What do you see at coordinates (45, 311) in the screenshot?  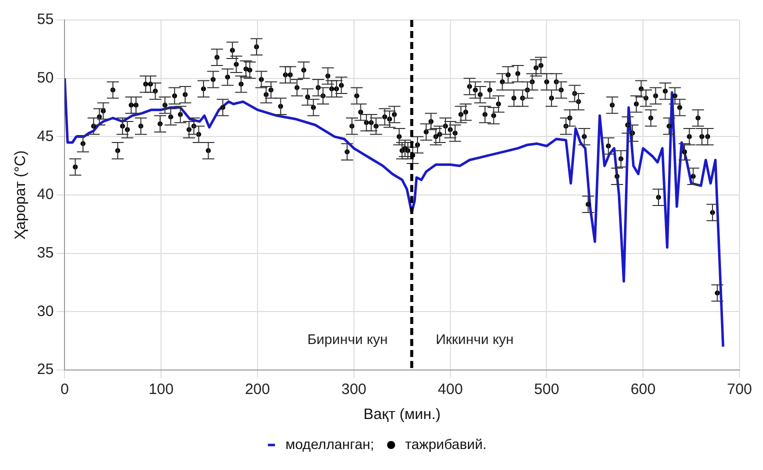 I see `y-tick-label: 30` at bounding box center [45, 311].